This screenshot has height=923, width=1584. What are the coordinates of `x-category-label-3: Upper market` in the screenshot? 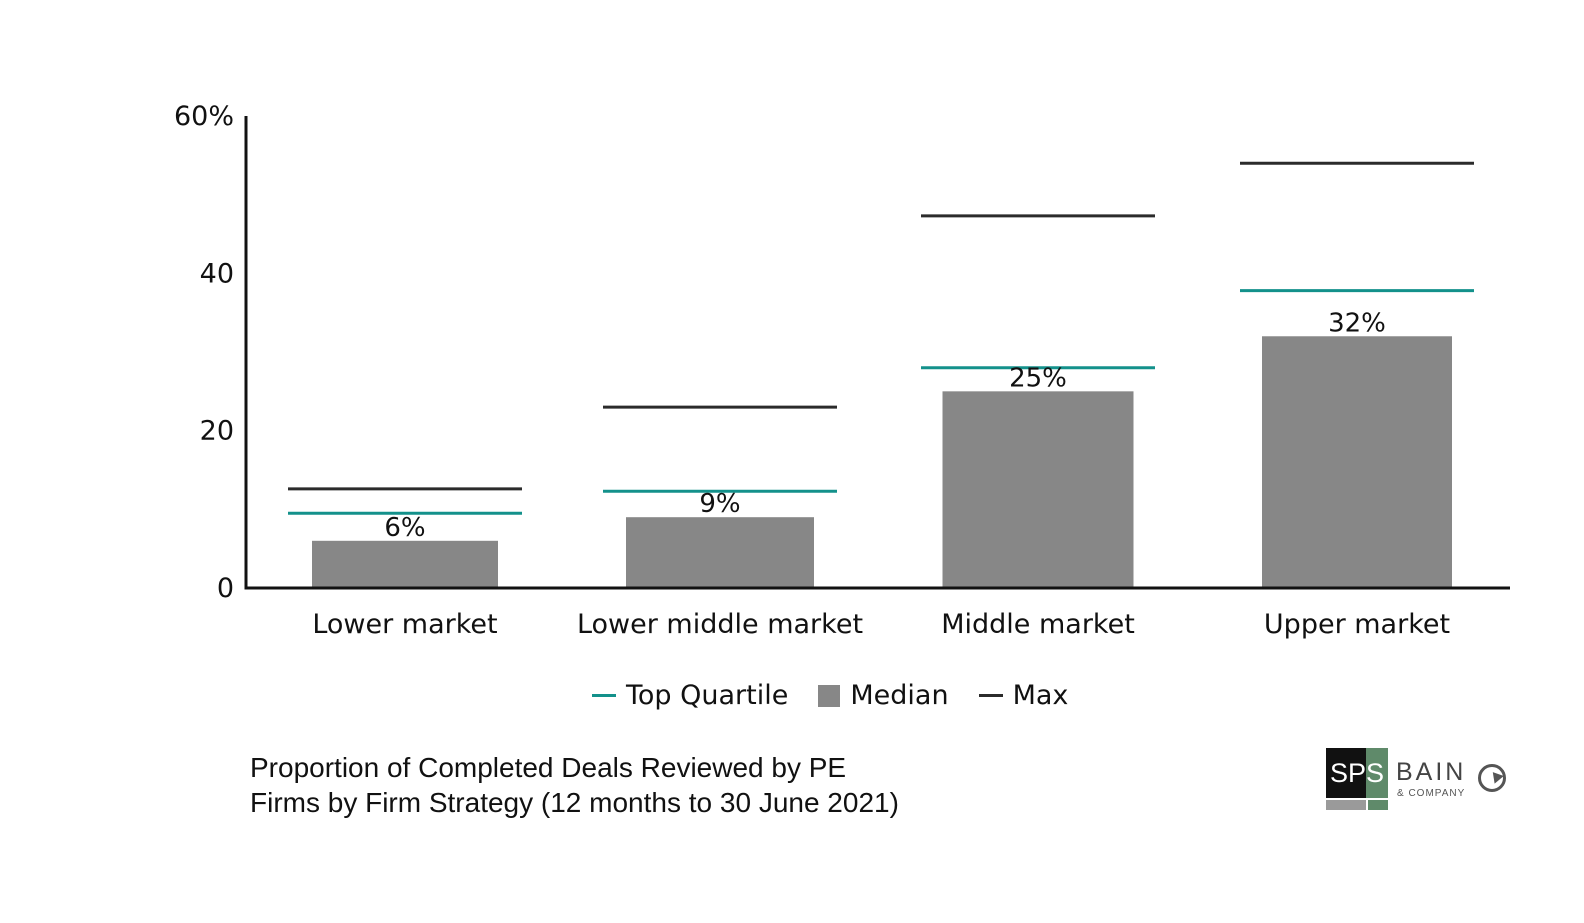 It's located at (1357, 624).